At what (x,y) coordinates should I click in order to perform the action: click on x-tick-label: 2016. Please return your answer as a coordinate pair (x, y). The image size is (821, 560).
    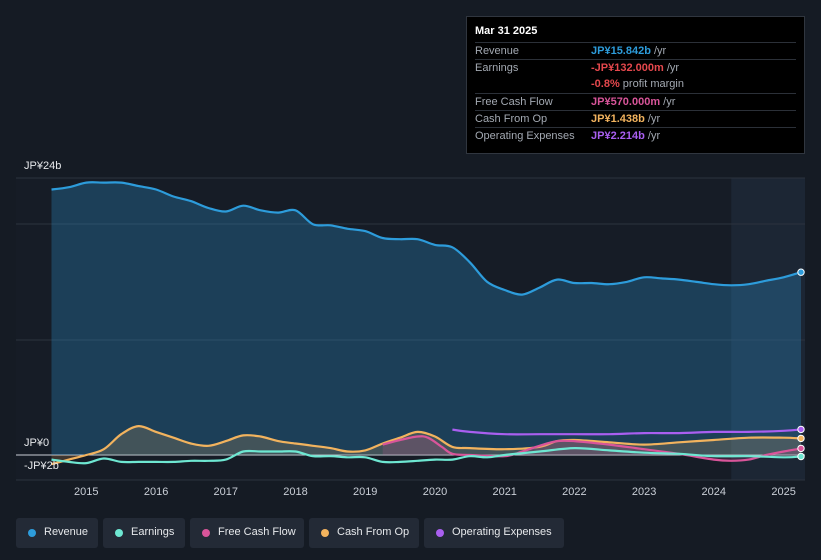
    Looking at the image, I should click on (156, 492).